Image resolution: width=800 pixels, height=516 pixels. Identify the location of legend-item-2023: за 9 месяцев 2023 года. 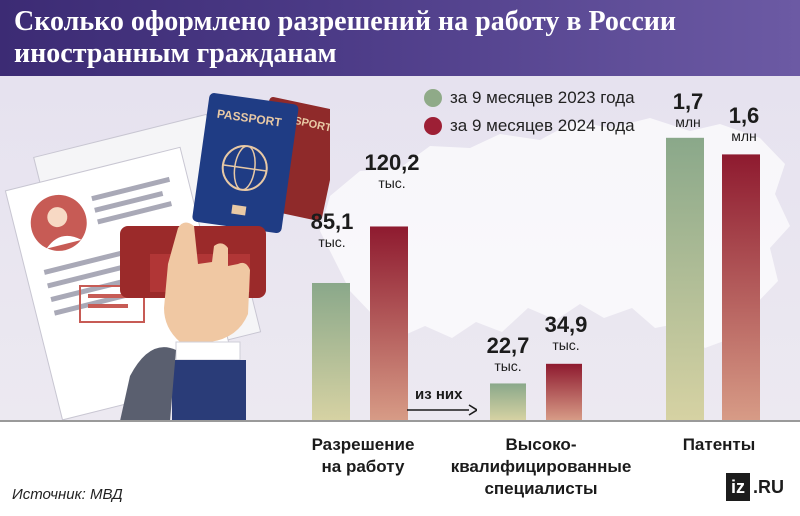
(529, 98).